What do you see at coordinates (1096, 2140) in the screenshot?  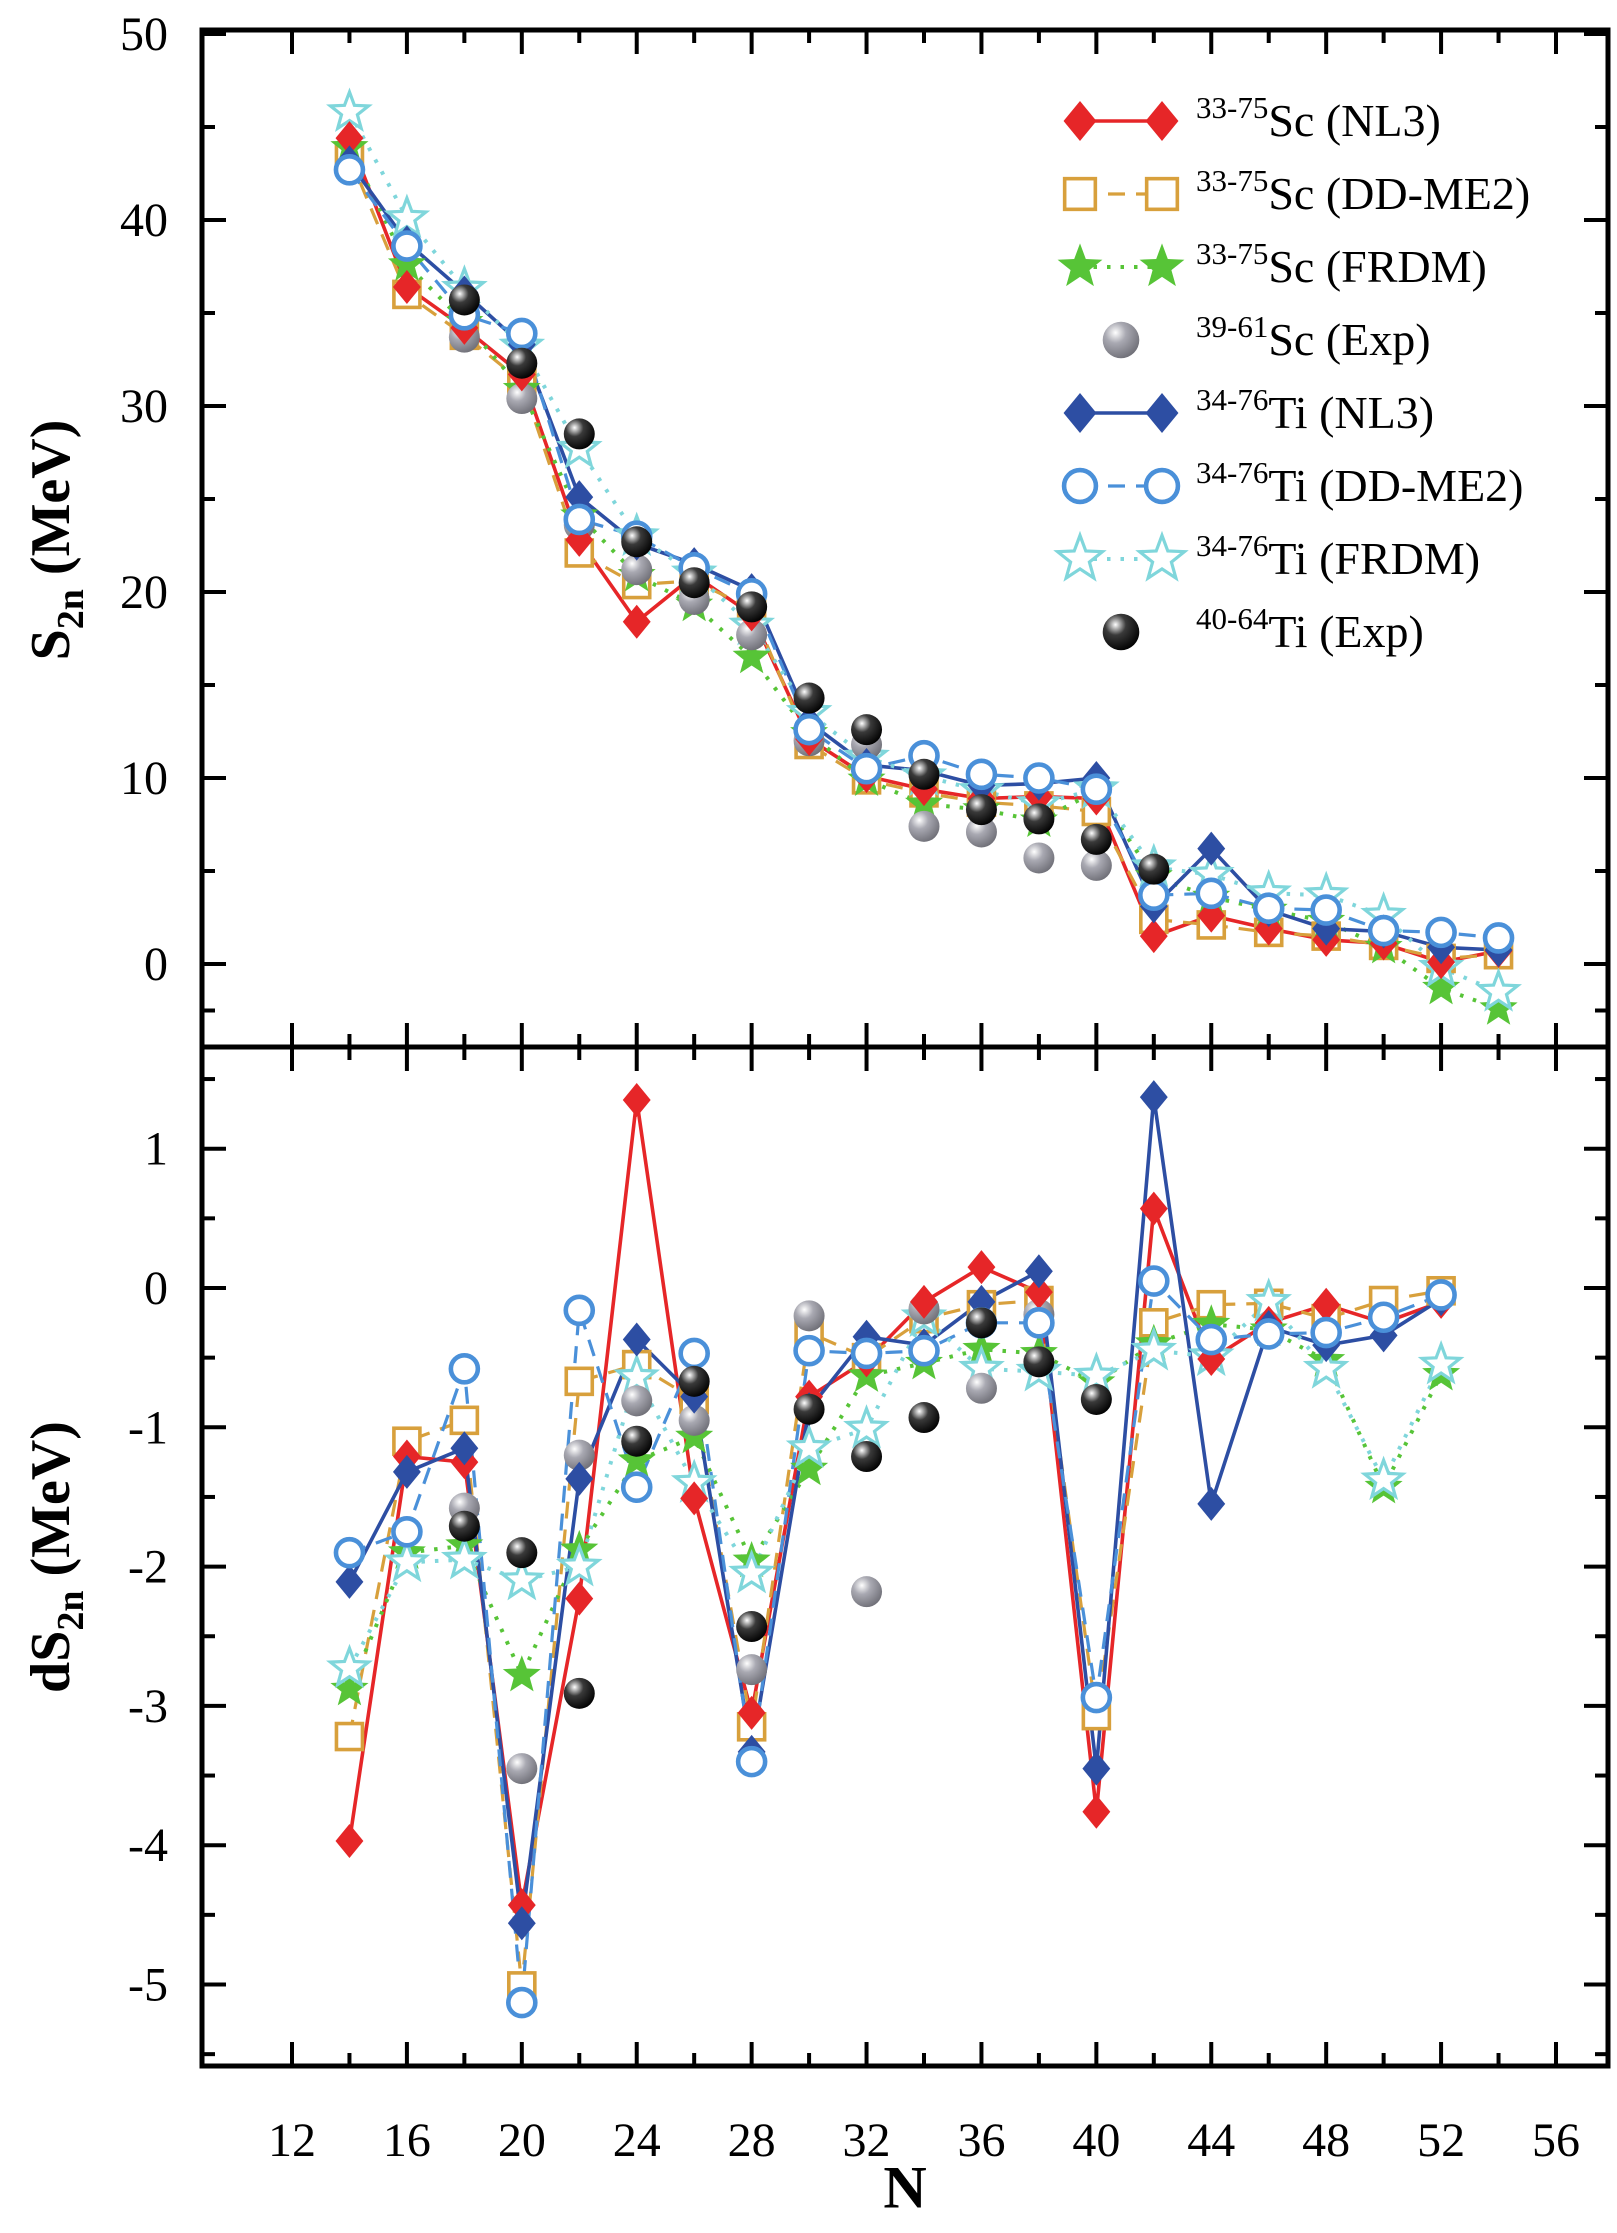 I see `x-tick-label: 40` at bounding box center [1096, 2140].